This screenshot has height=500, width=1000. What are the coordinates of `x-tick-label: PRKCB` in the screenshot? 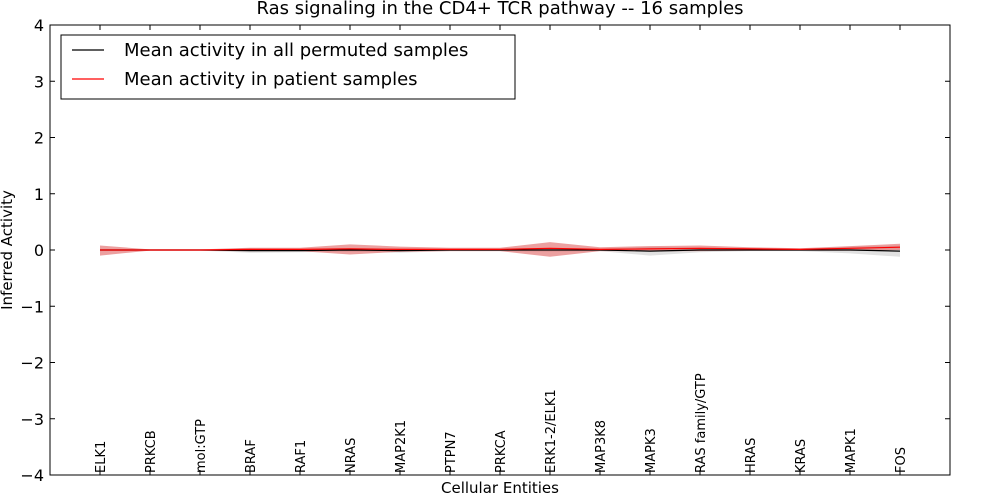 It's located at (151, 451).